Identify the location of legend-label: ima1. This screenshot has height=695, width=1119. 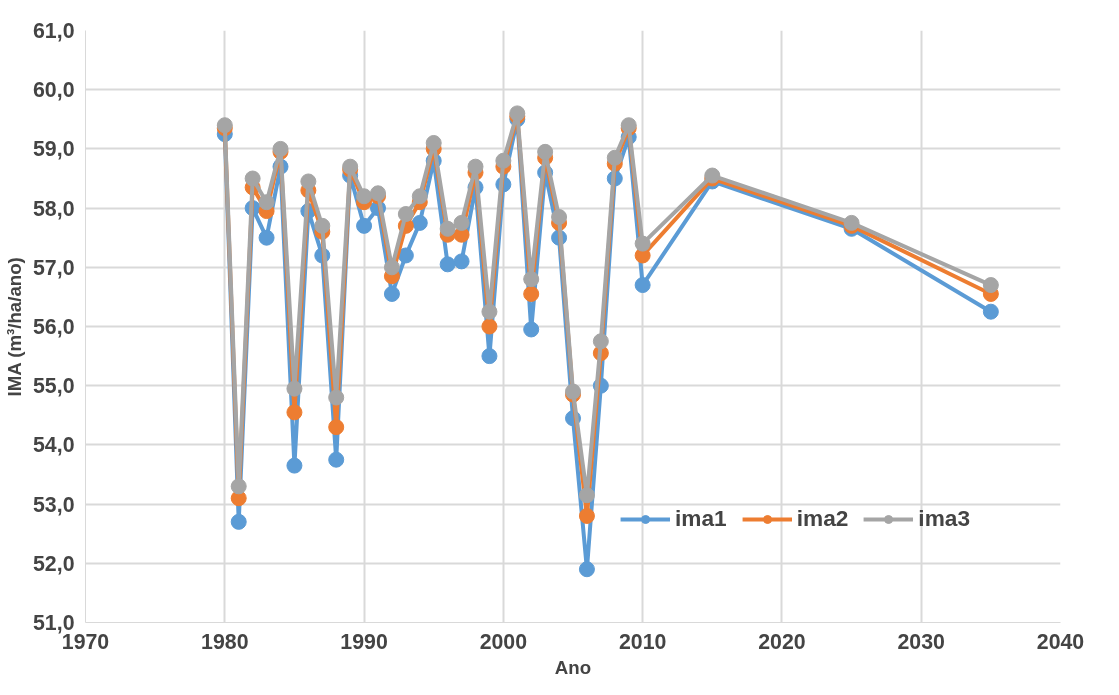
(701, 518).